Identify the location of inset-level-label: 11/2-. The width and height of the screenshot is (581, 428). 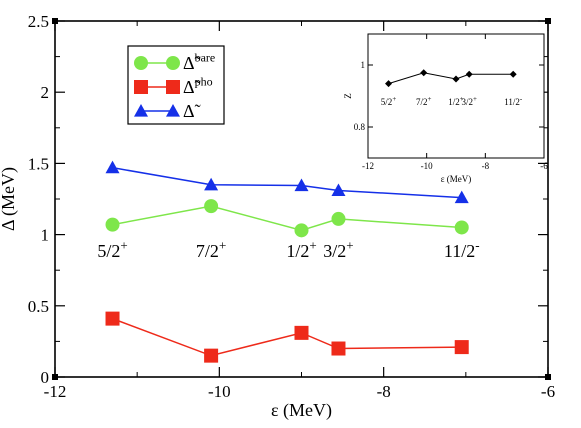
(513, 101).